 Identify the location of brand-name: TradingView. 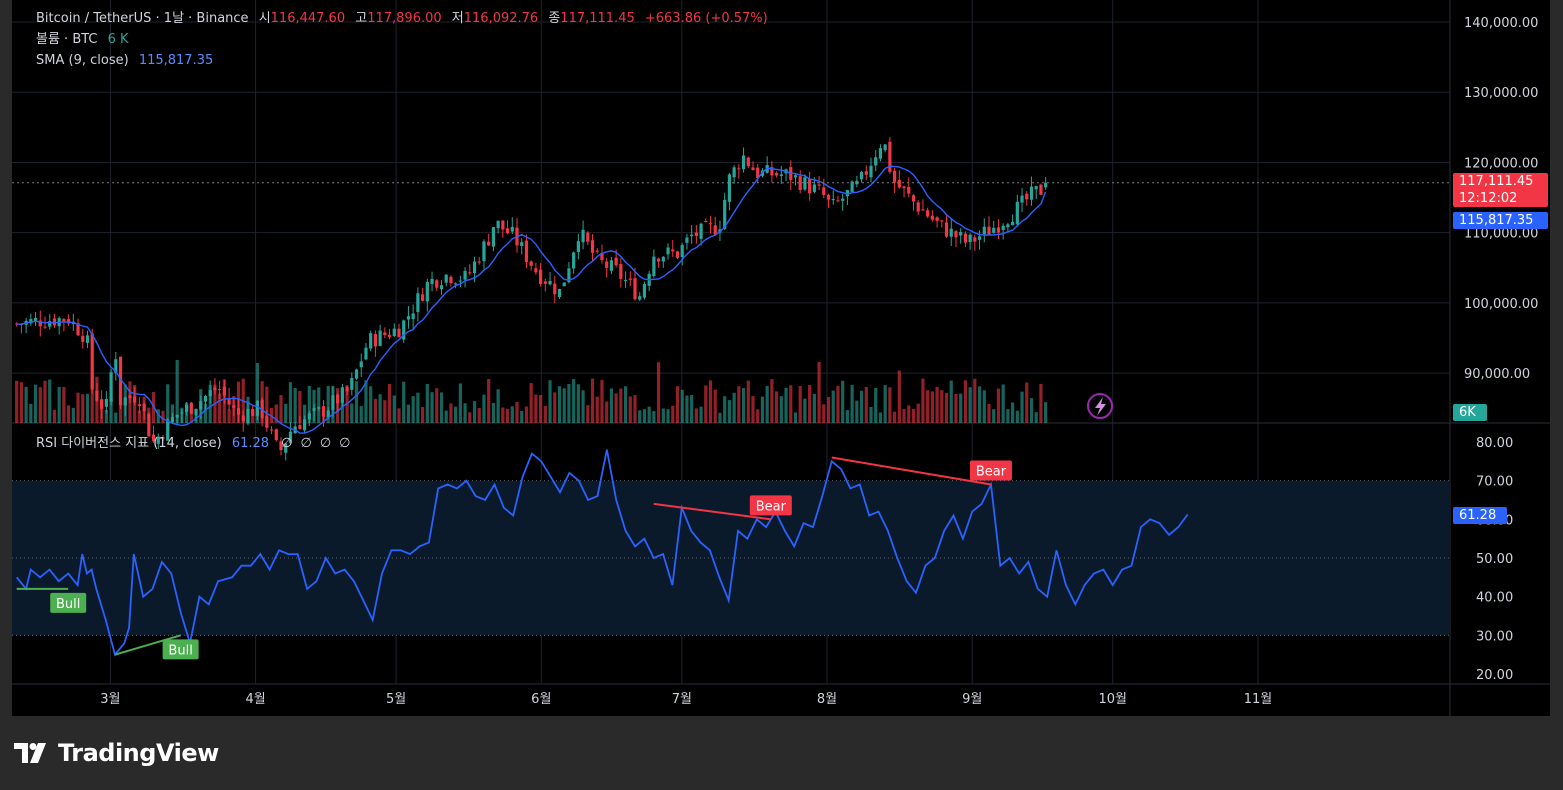
(138, 753).